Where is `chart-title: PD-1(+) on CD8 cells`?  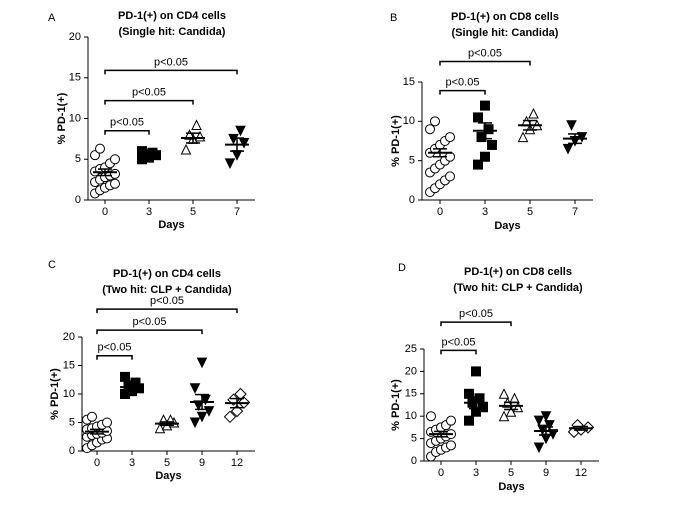 chart-title: PD-1(+) on CD8 cells is located at coordinates (505, 17).